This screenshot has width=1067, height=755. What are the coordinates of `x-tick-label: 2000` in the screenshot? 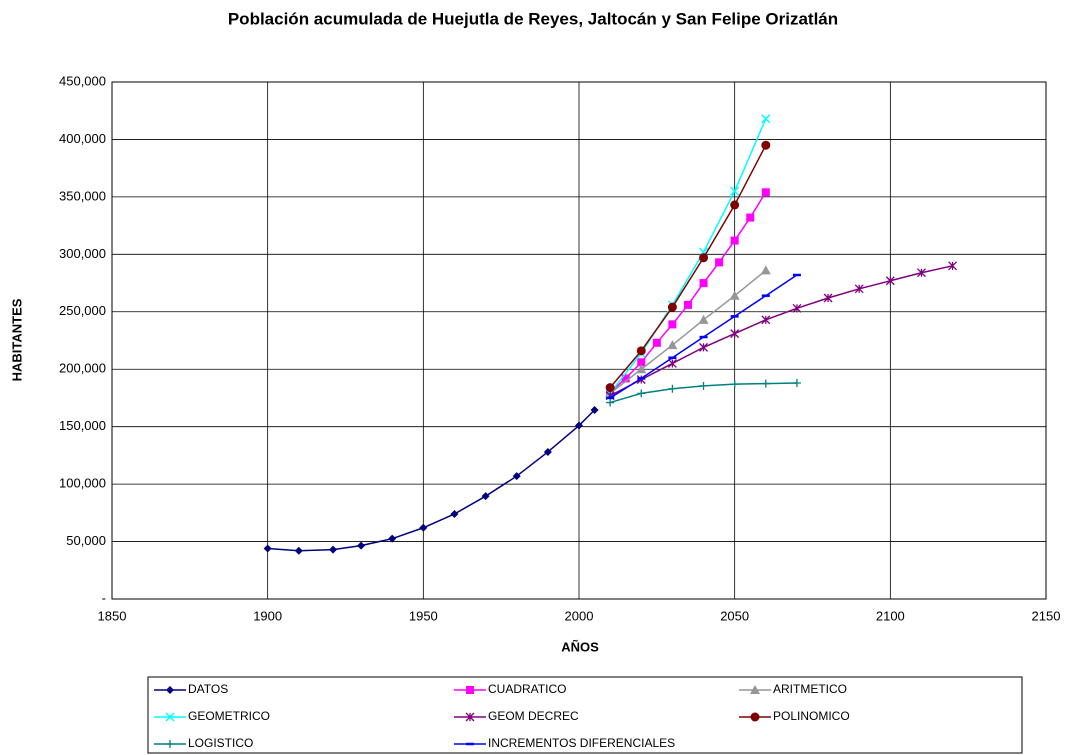 It's located at (579, 615).